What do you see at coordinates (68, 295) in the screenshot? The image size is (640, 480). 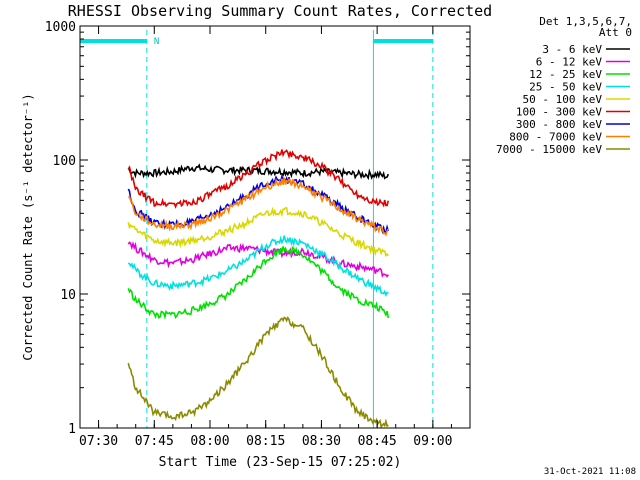 I see `y-tick-label-1: 10` at bounding box center [68, 295].